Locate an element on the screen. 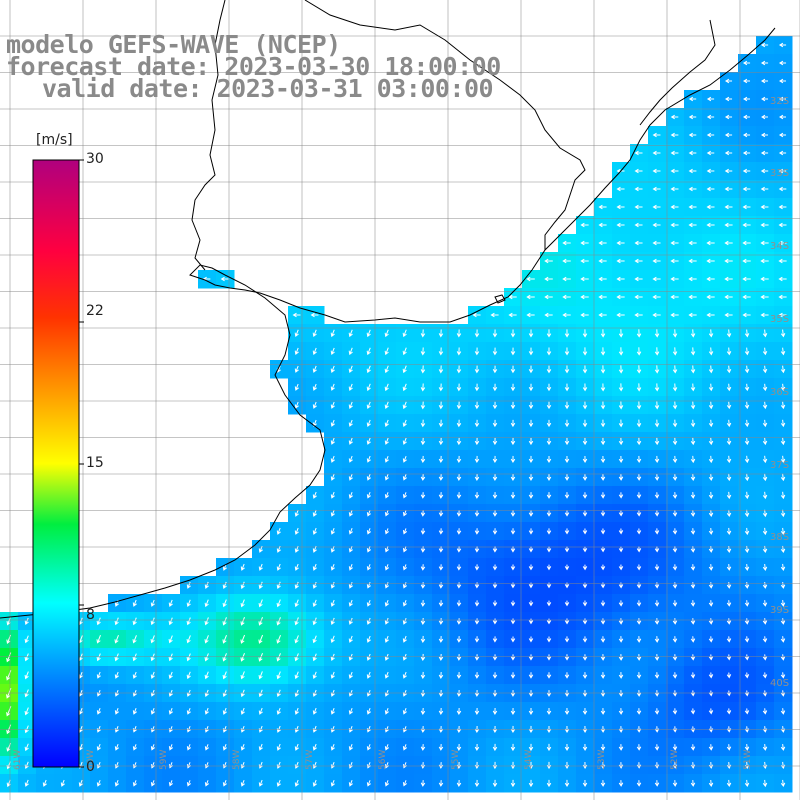  latitude-label: 33S is located at coordinates (779, 173).